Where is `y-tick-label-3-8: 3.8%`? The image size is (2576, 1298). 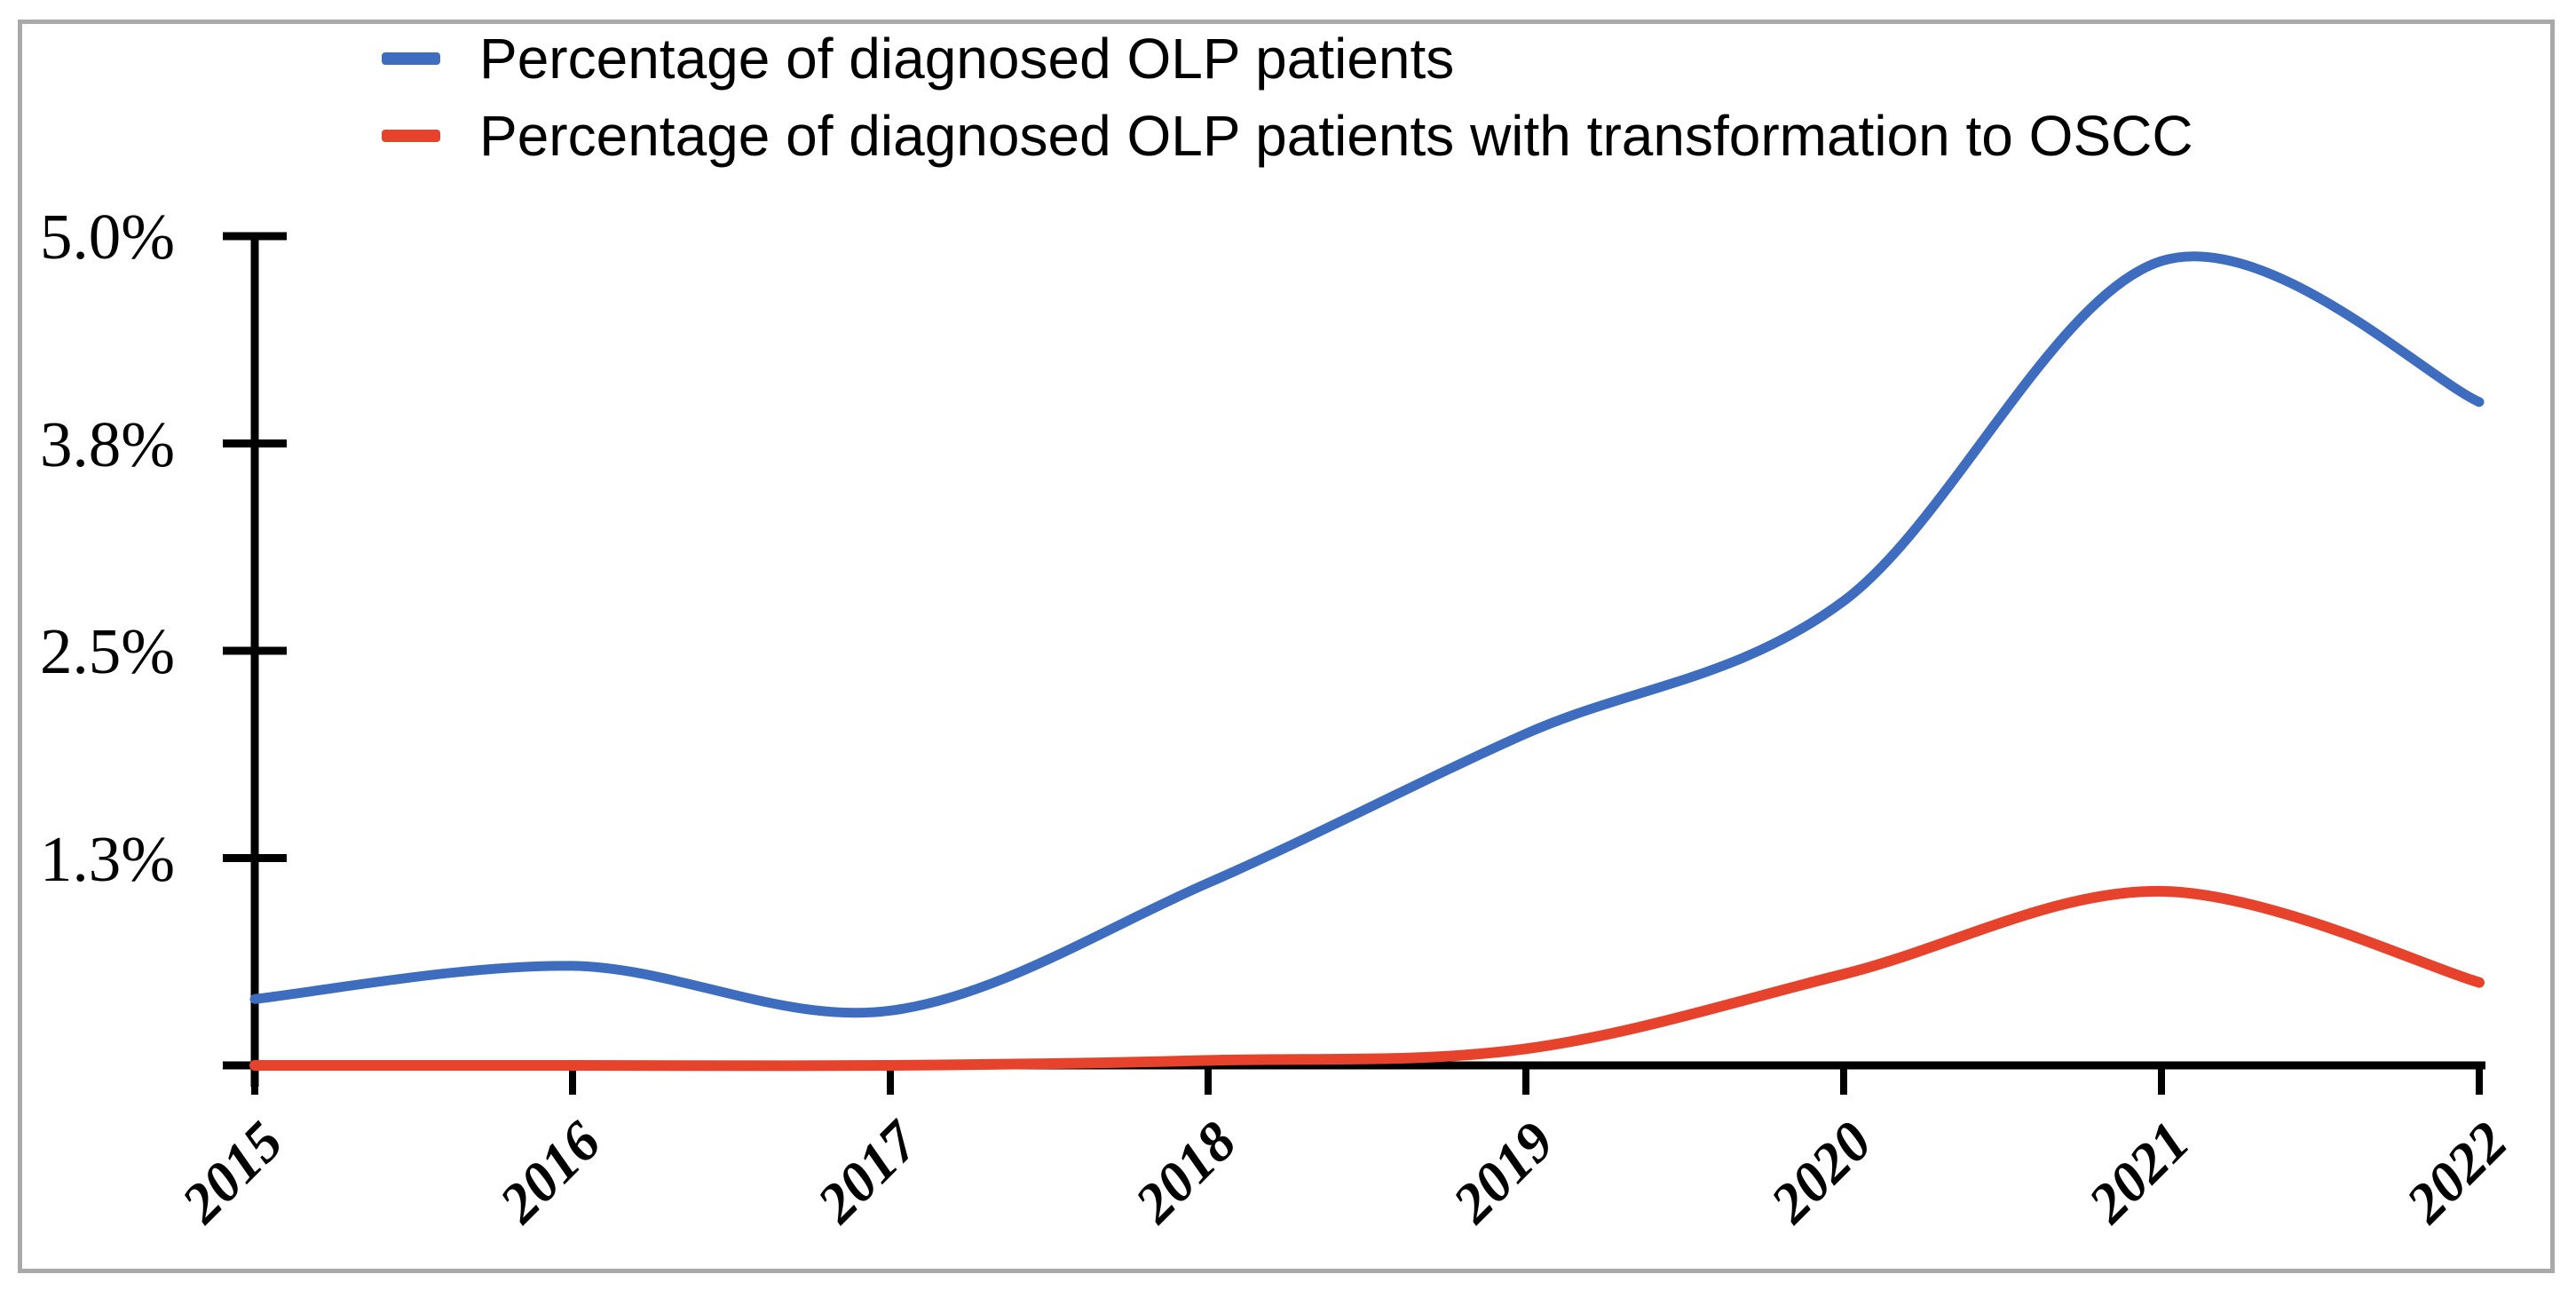
y-tick-label-3-8: 3.8% is located at coordinates (107, 444).